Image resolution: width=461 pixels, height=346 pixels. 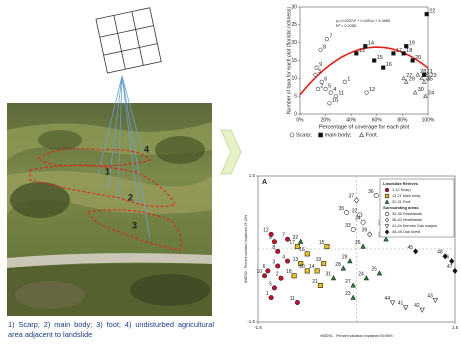 What do you see at coordinates (348, 79) in the screenshot?
I see `point-label: 1` at bounding box center [348, 79].